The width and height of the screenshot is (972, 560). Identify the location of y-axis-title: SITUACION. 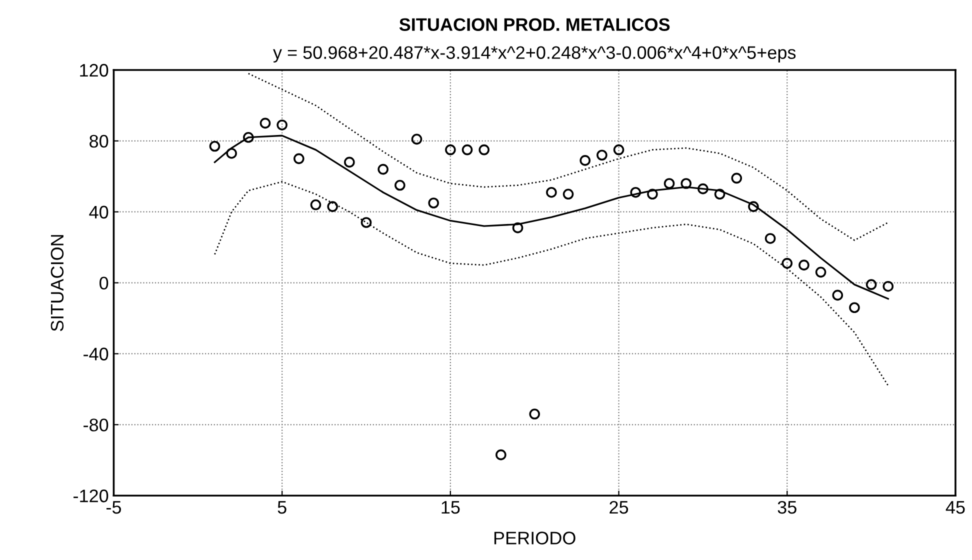
(57, 283).